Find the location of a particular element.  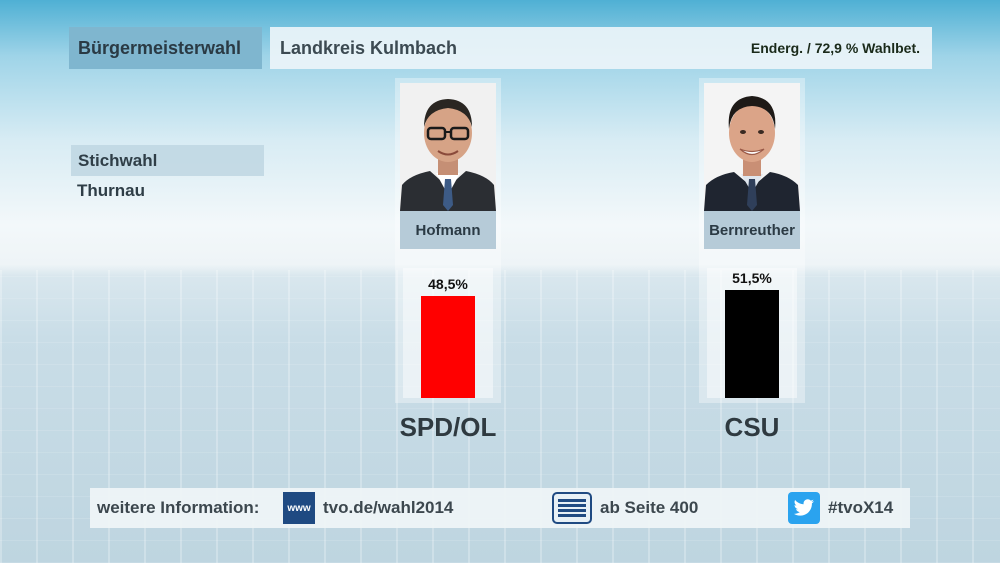

candidate-column-2: Bernreuther 51,5% is located at coordinates (752, 240).